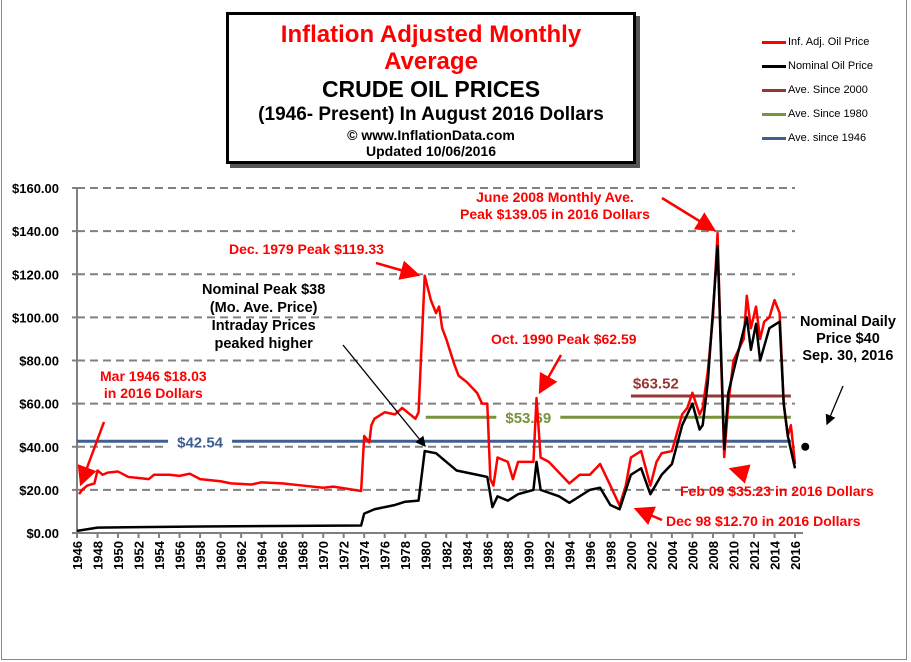 The width and height of the screenshot is (911, 662). I want to click on x-tick-label: 2002, so click(651, 555).